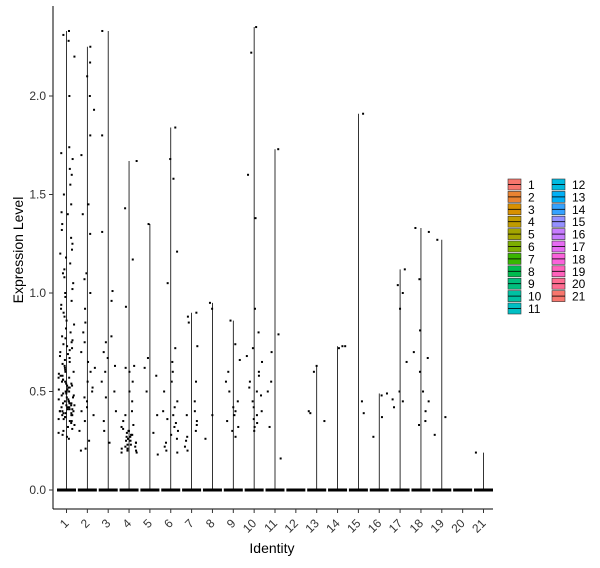  I want to click on legend-item-5: 5, so click(521, 235).